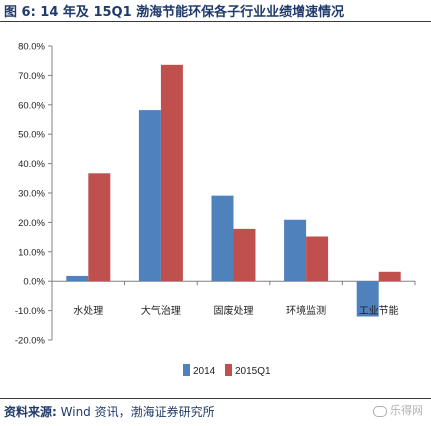 The width and height of the screenshot is (431, 426). What do you see at coordinates (174, 12) in the screenshot?
I see `figure-title: 图 6: 14 年及 15Q1 渤海节能环保各子行业业绩增速情况` at bounding box center [174, 12].